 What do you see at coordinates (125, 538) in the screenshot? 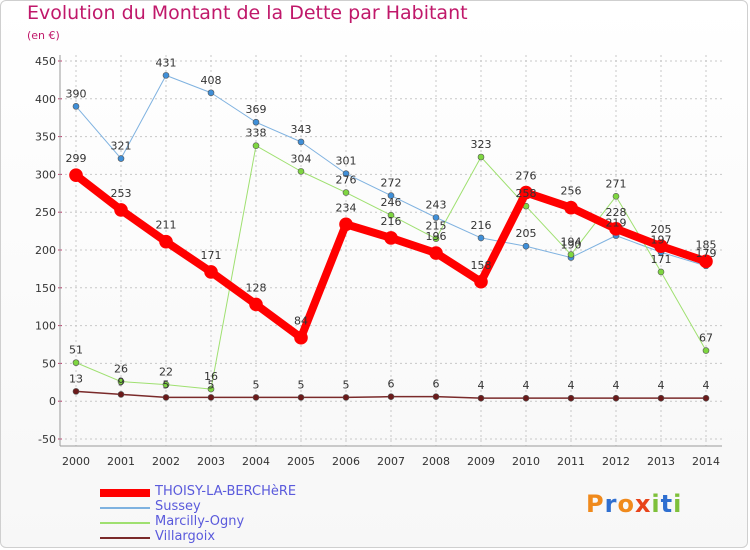
I see `legend-swatch-villargoix` at bounding box center [125, 538].